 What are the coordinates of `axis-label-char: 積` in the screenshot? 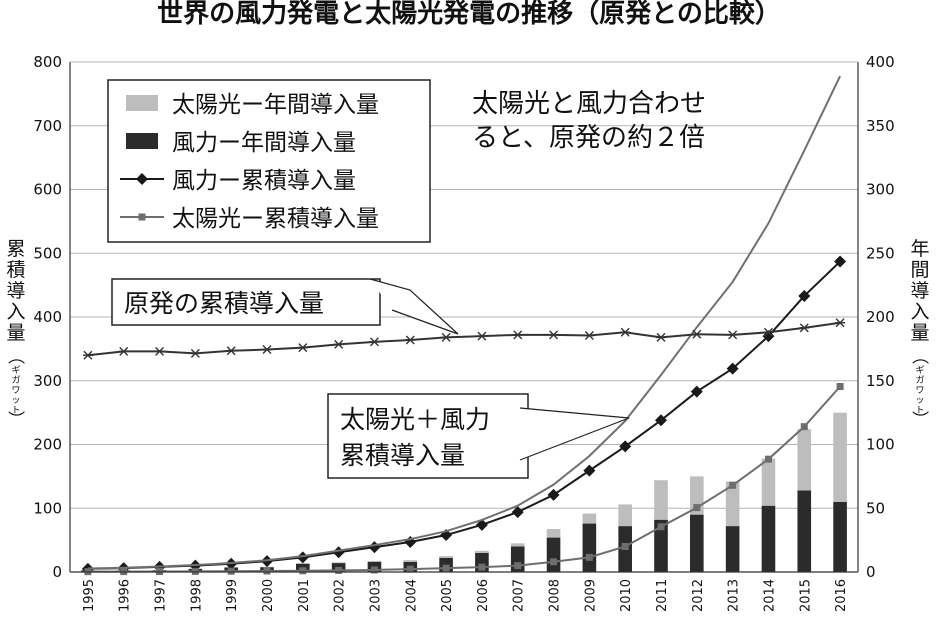 It's located at (15, 270).